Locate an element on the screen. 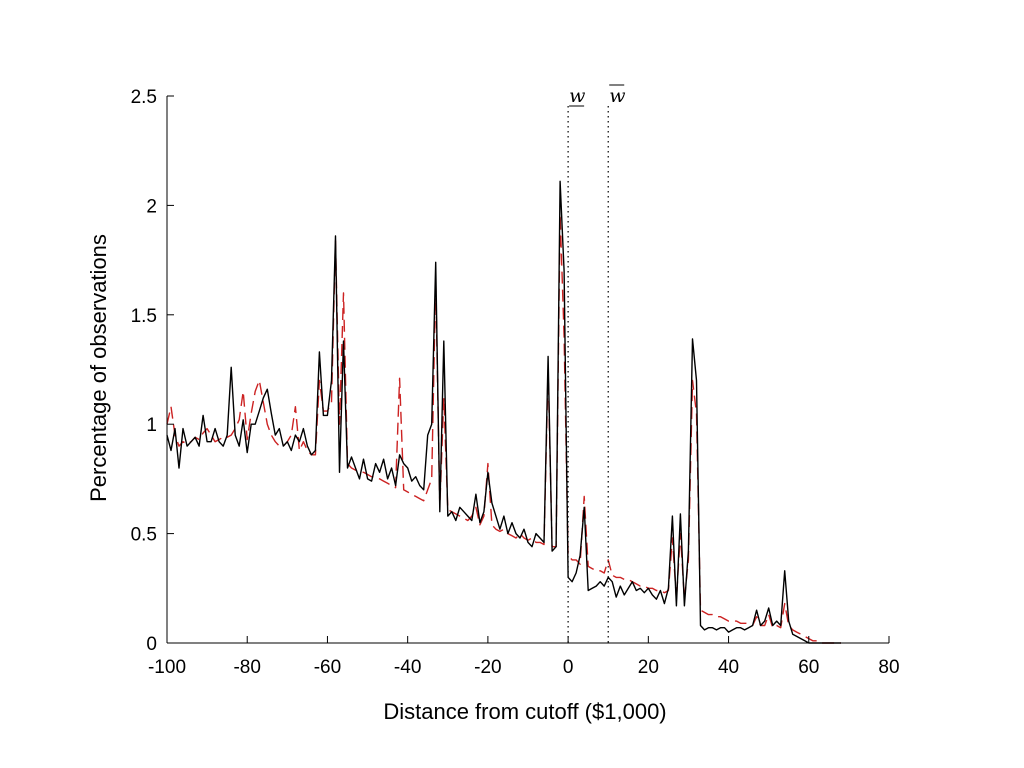  y-tick-label: 0 is located at coordinates (151, 644).